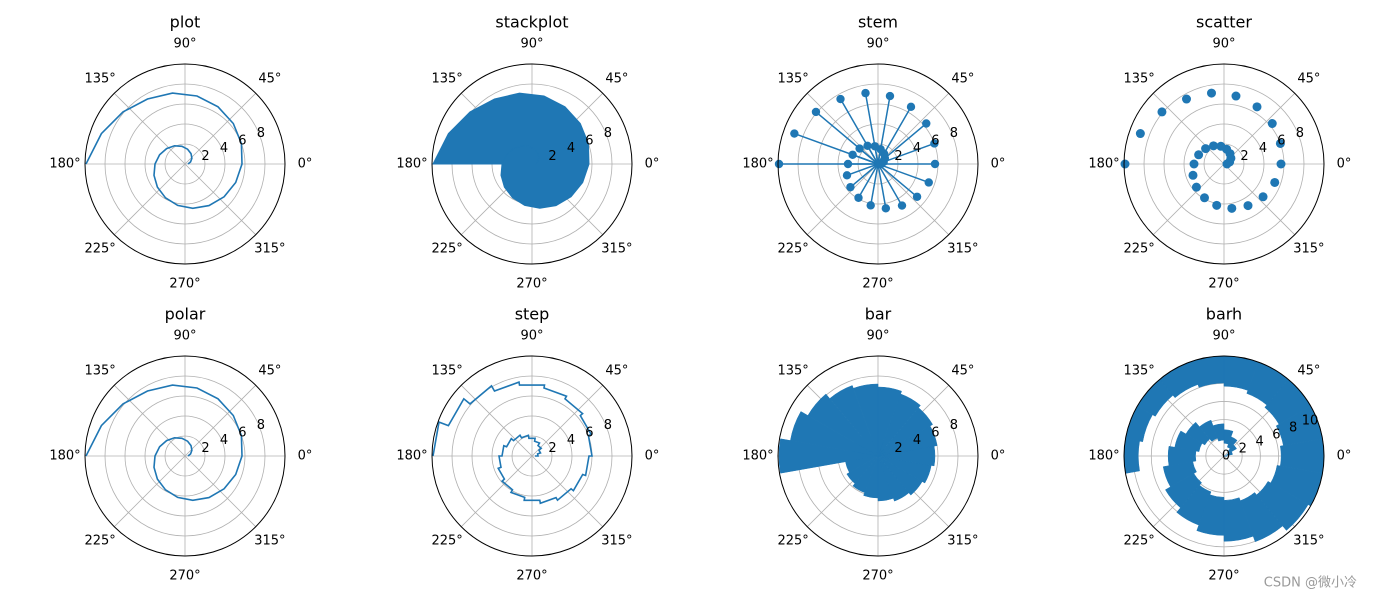  I want to click on step-line, so click(512, 443).